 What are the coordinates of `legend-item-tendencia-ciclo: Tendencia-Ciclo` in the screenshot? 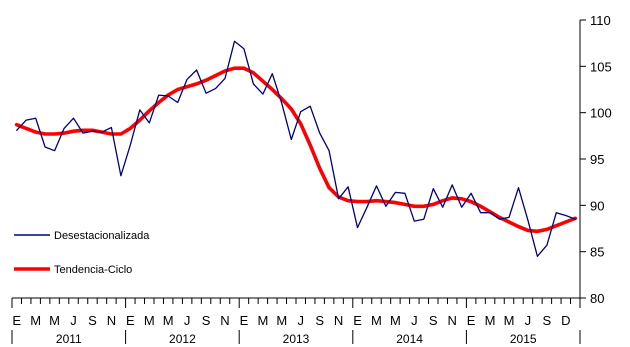 It's located at (73, 270).